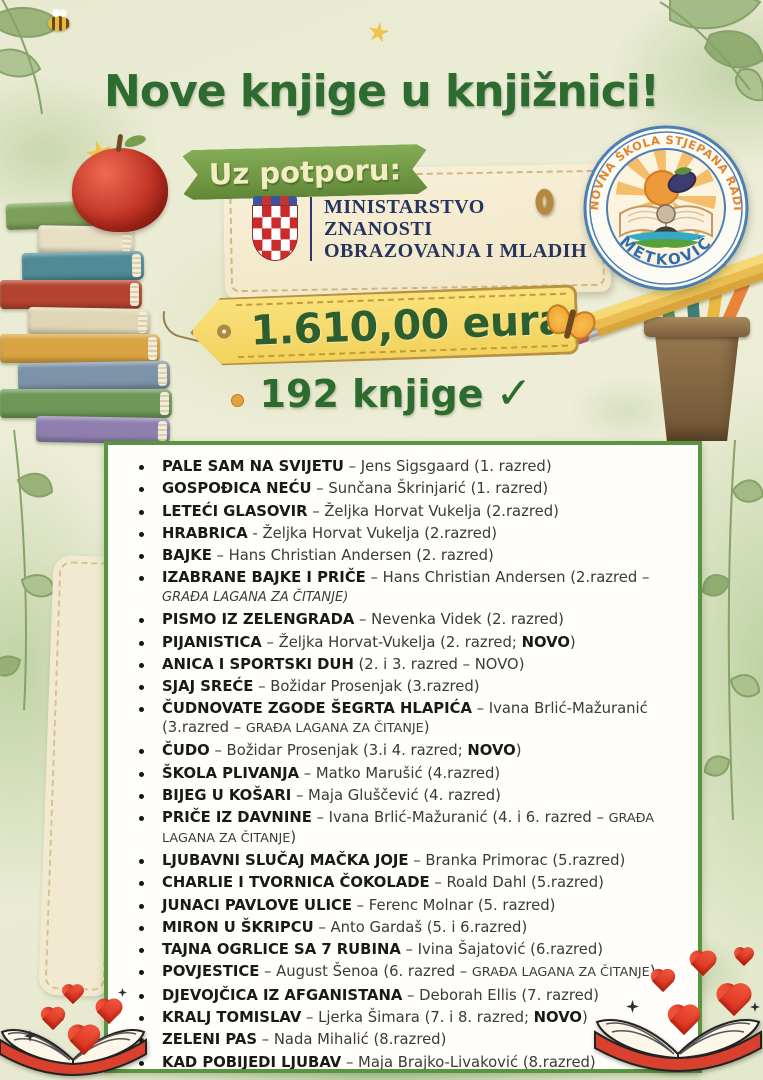  I want to click on book-item-segment: – August Šenoa (6. razred –, so click(365, 972).